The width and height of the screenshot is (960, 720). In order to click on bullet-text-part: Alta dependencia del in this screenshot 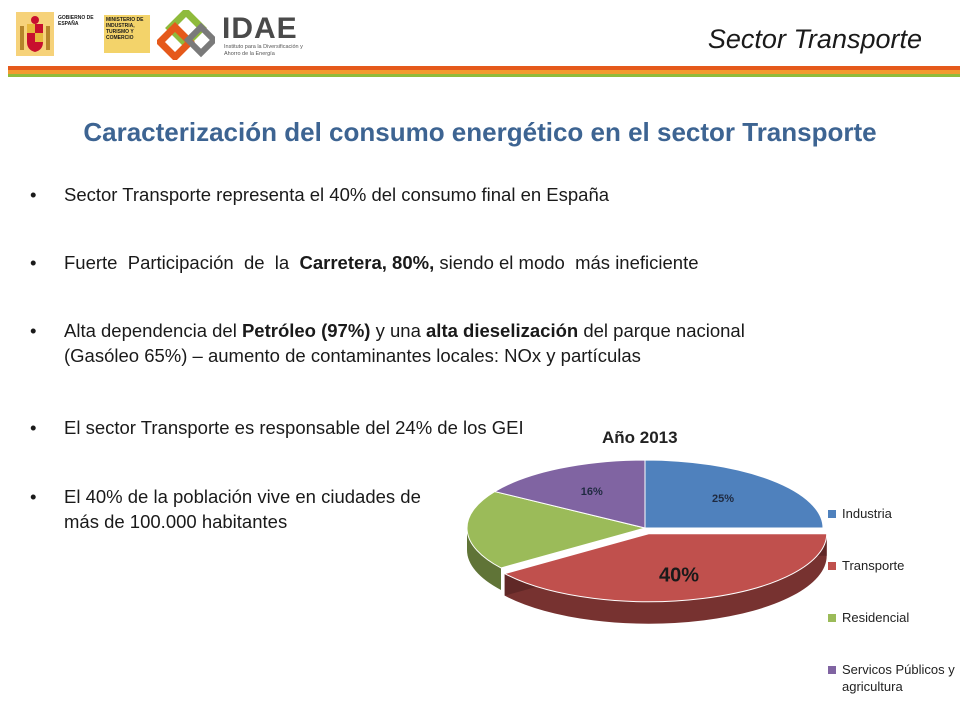, I will do `click(153, 330)`.